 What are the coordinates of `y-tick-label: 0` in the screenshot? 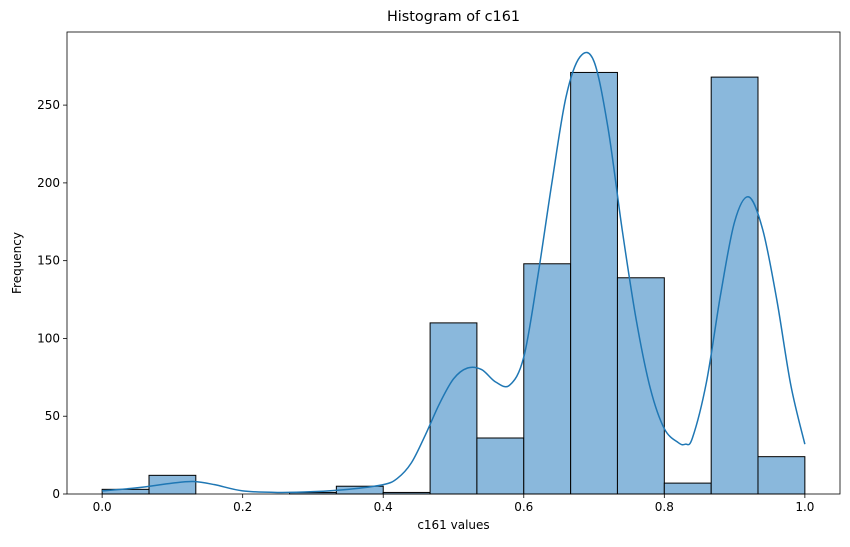 It's located at (56, 494).